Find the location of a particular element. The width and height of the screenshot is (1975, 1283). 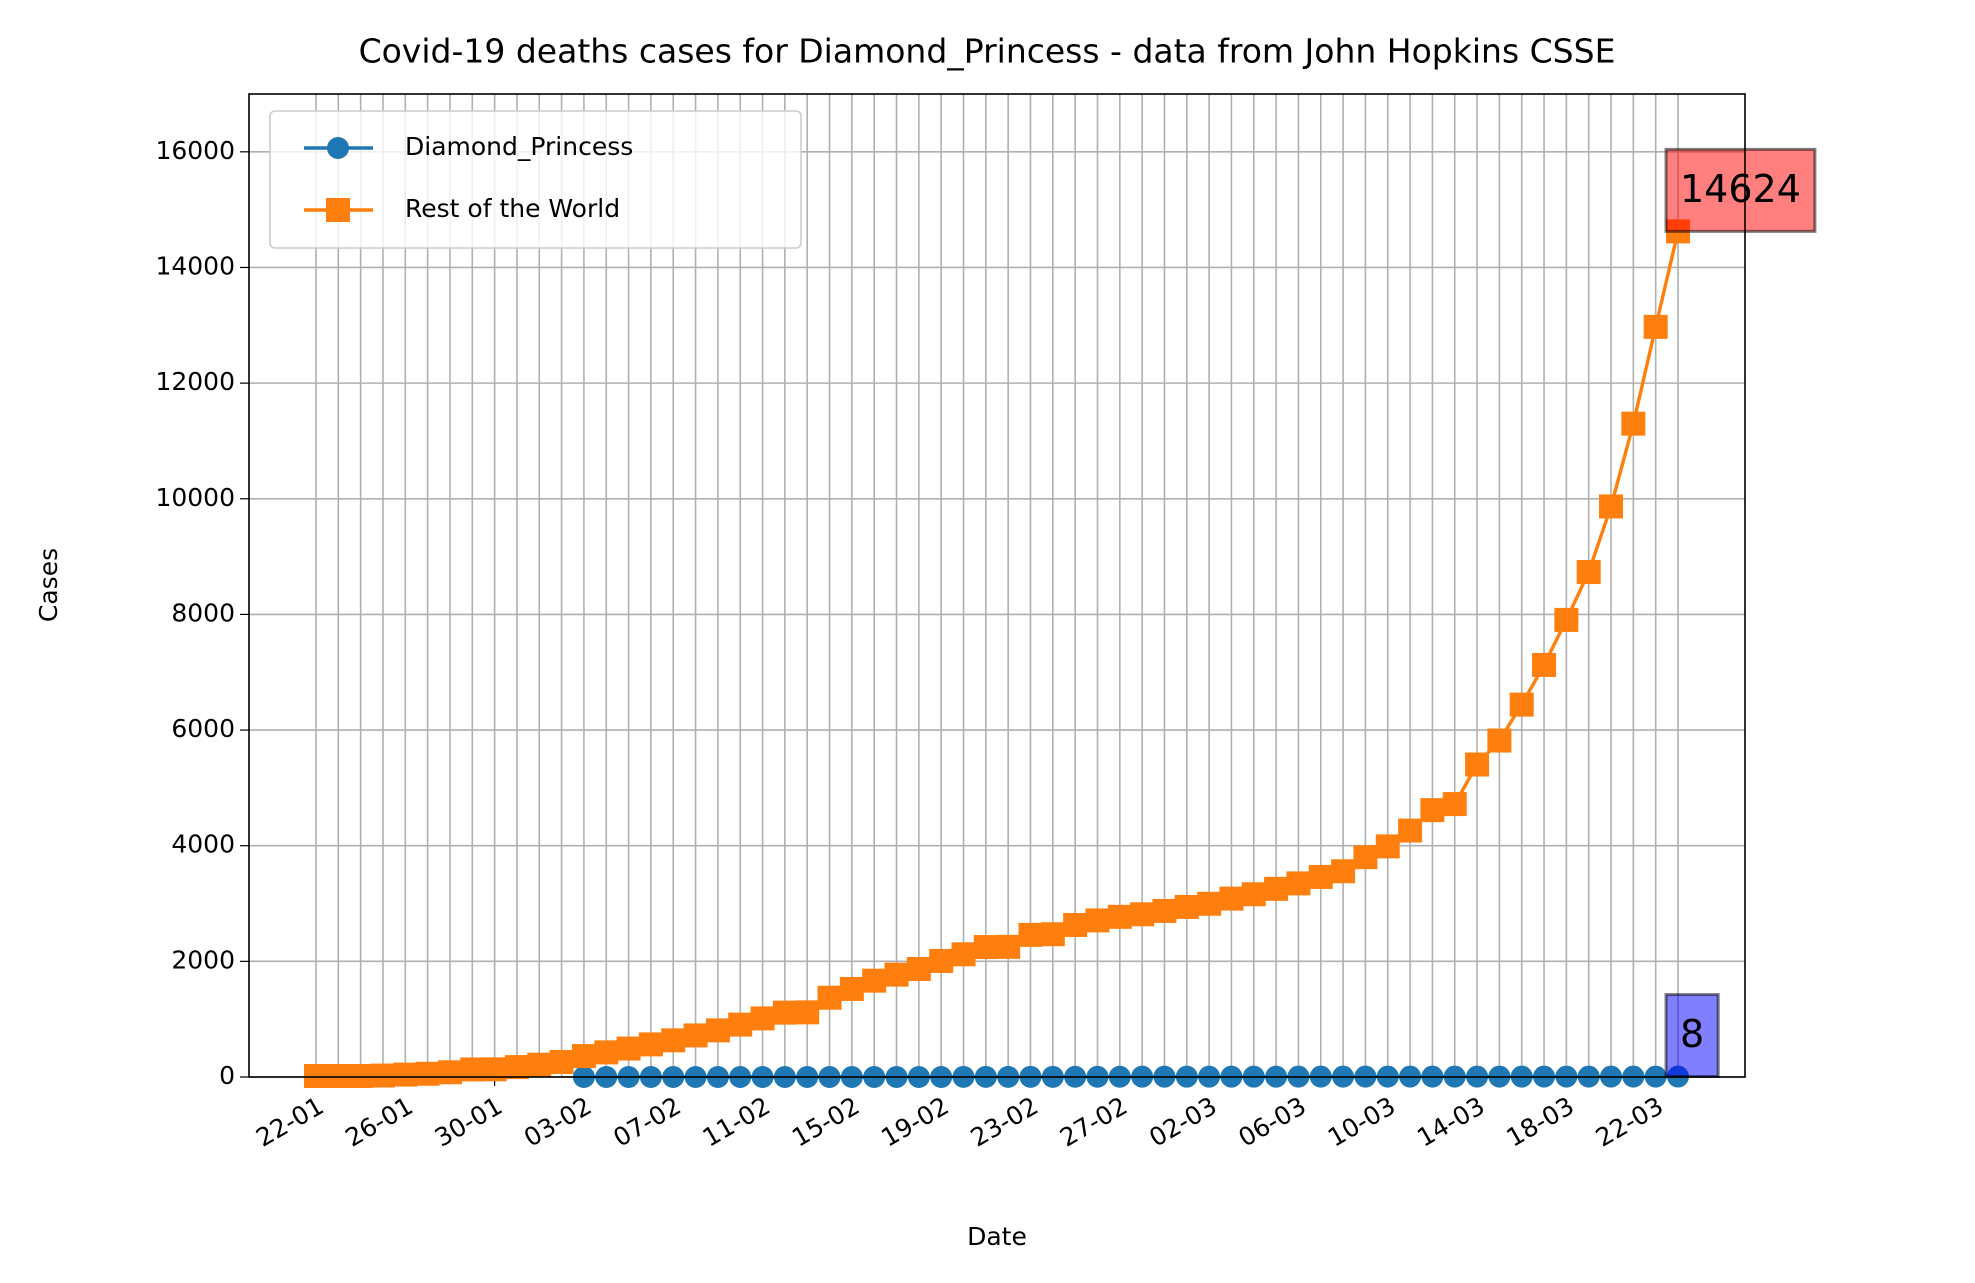

x-axis-label: Date is located at coordinates (997, 1236).